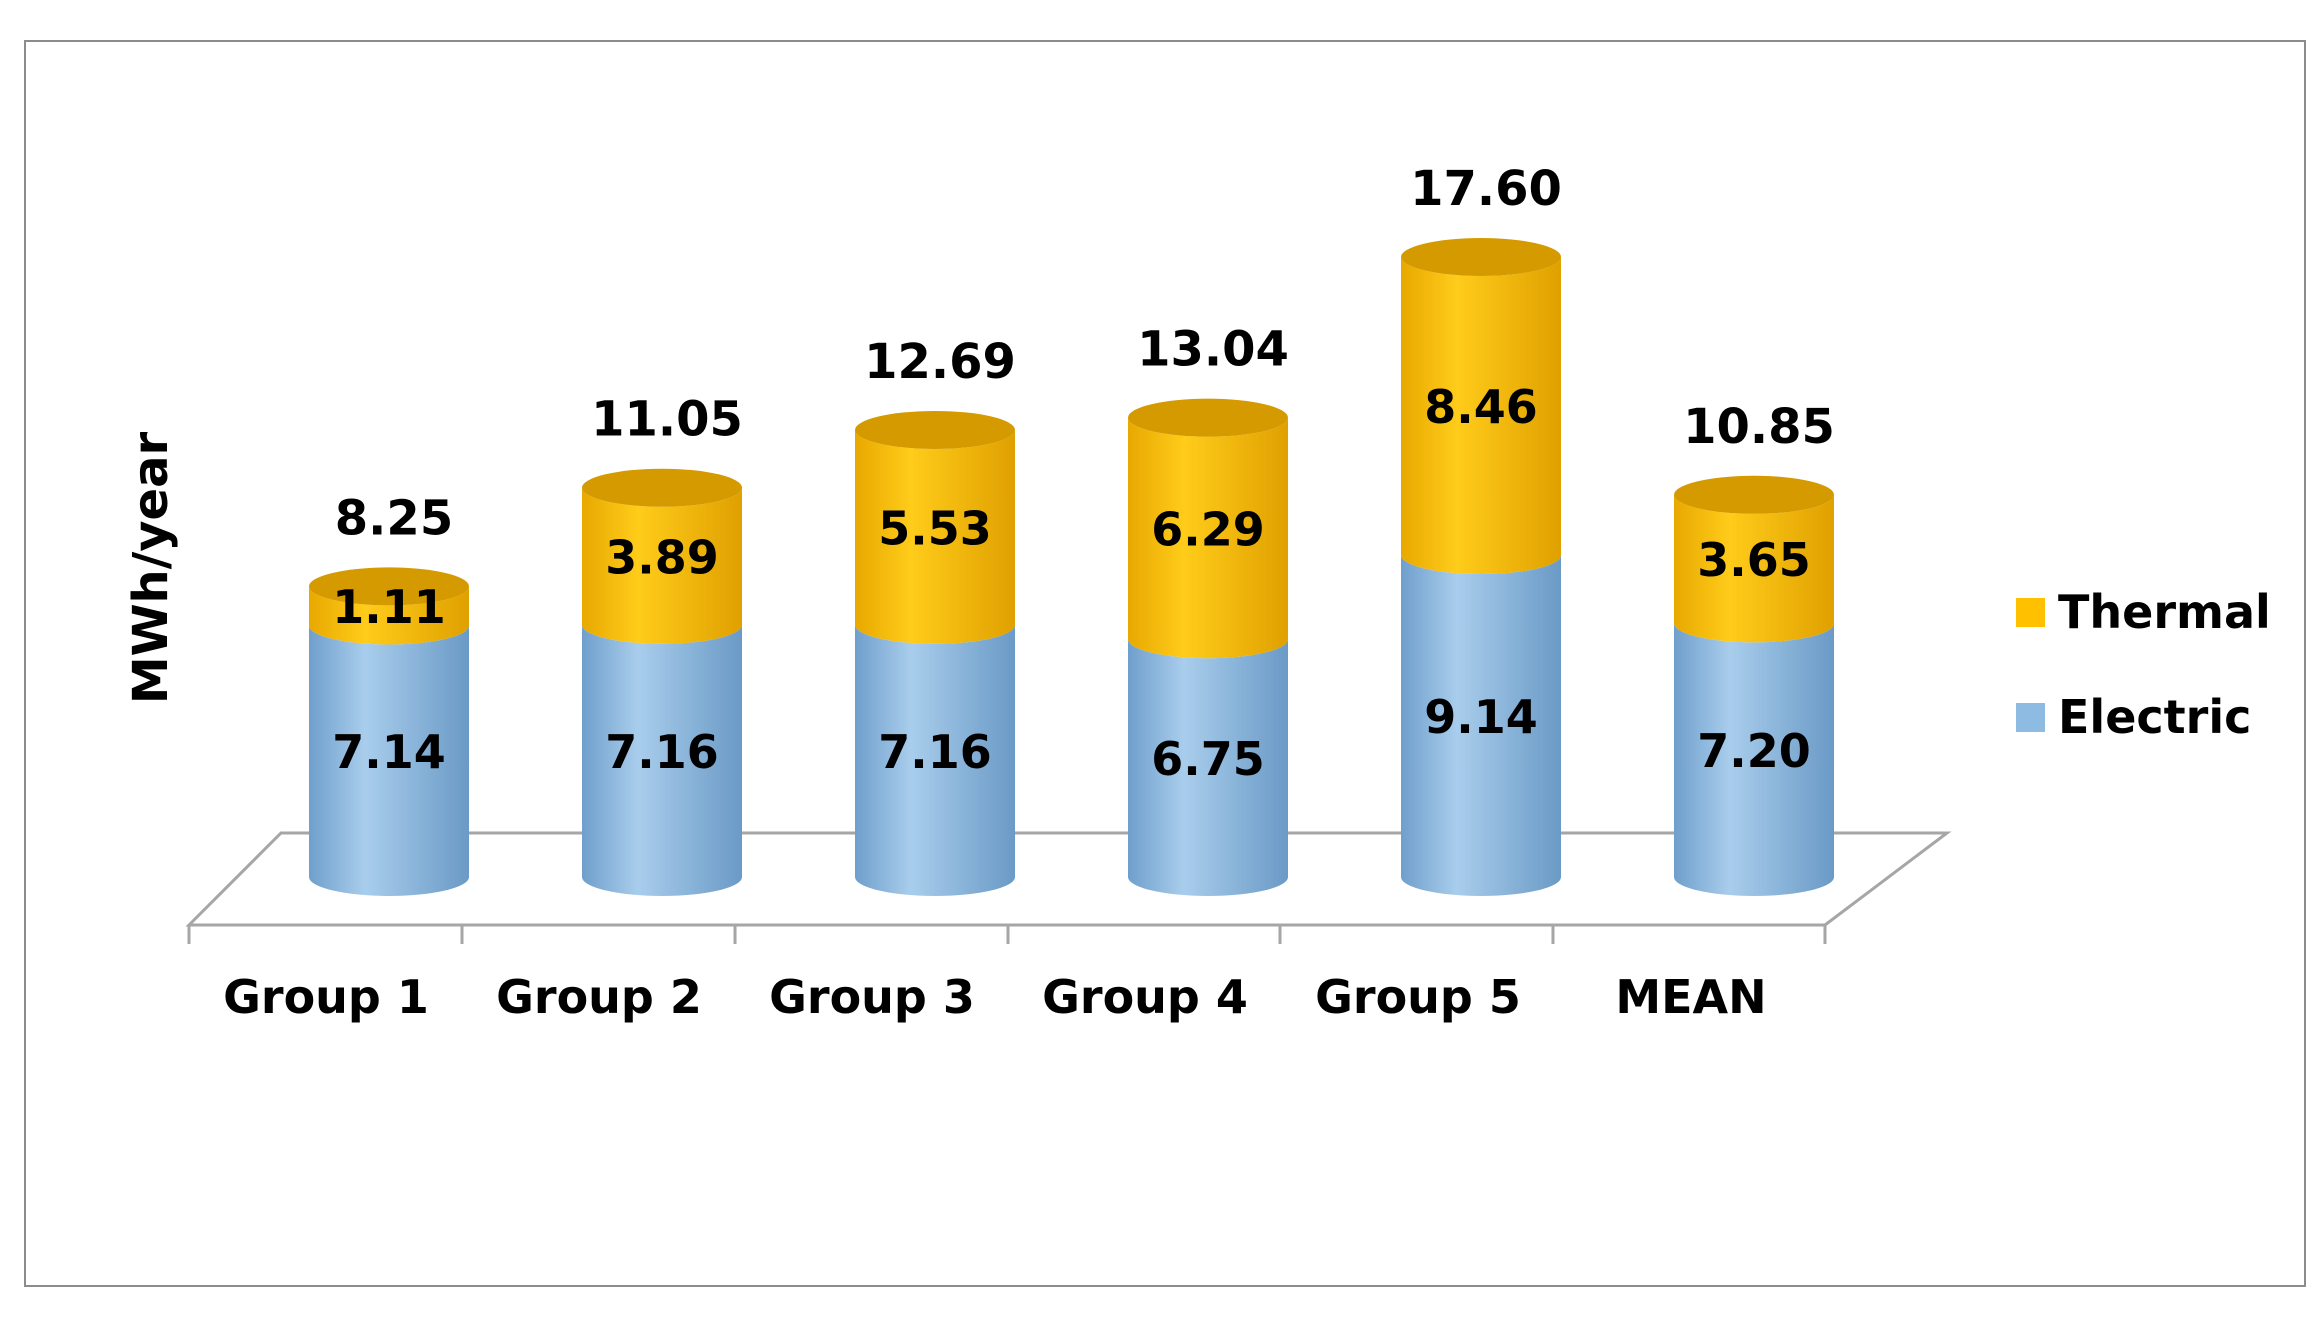 The image size is (2322, 1319). I want to click on legend: Thermal Electric, so click(2143, 664).